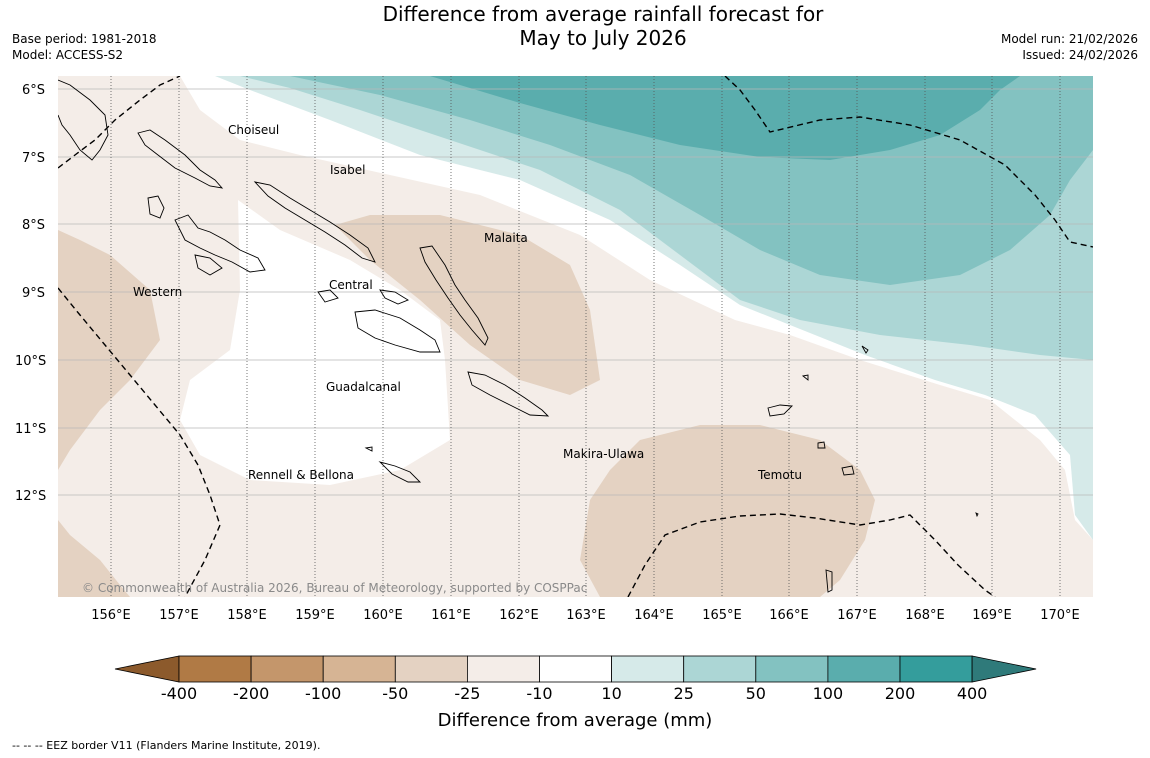 This screenshot has width=1150, height=758. What do you see at coordinates (992, 615) in the screenshot?
I see `lon-label: 169°E` at bounding box center [992, 615].